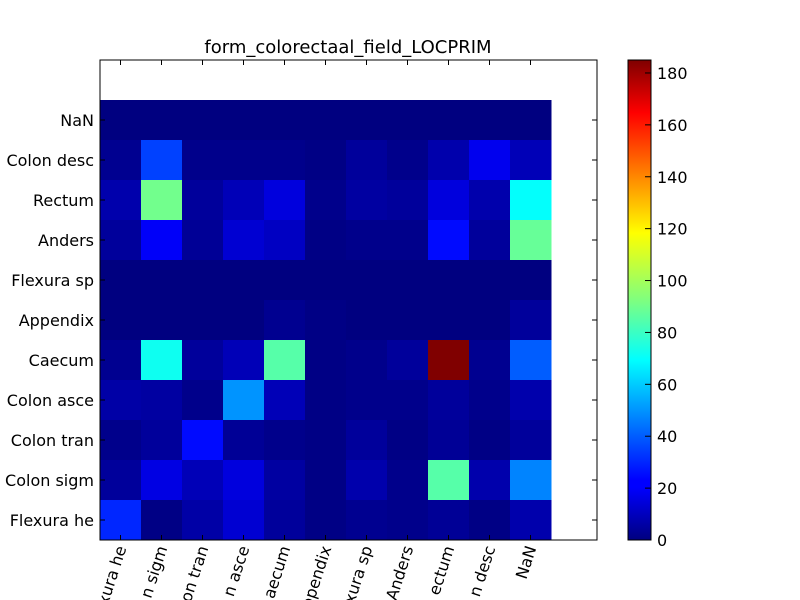 The width and height of the screenshot is (800, 600). What do you see at coordinates (672, 177) in the screenshot?
I see `colorbar-tick-label: 140` at bounding box center [672, 177].